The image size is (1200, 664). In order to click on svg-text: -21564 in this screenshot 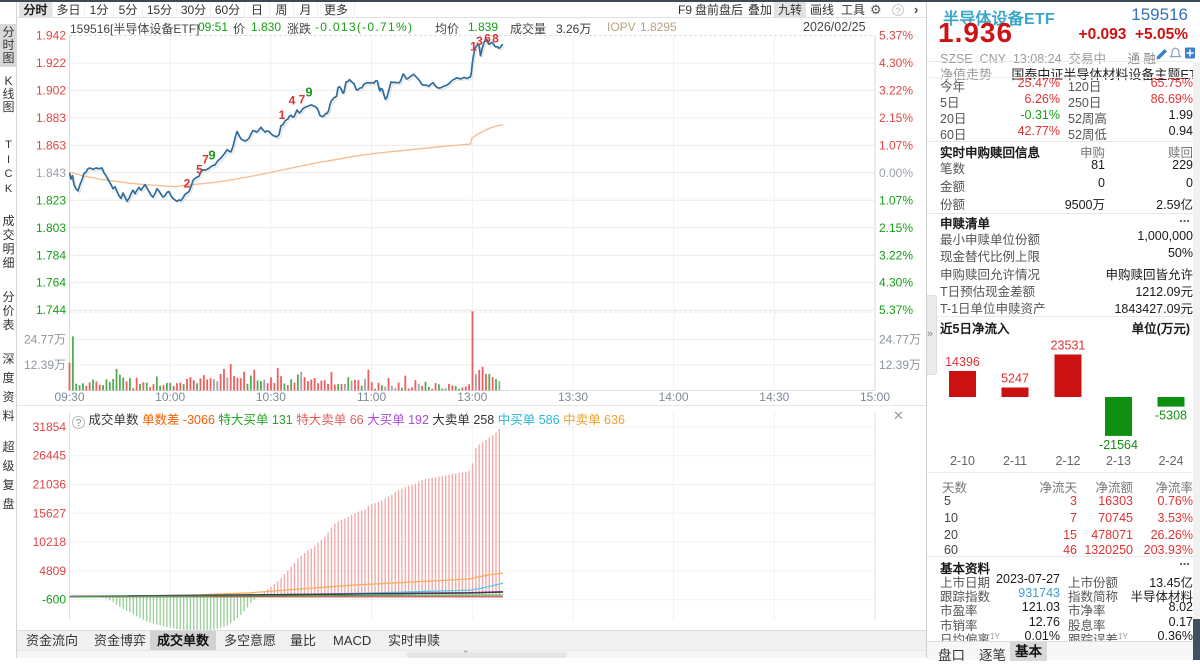, I will do `click(1118, 445)`.